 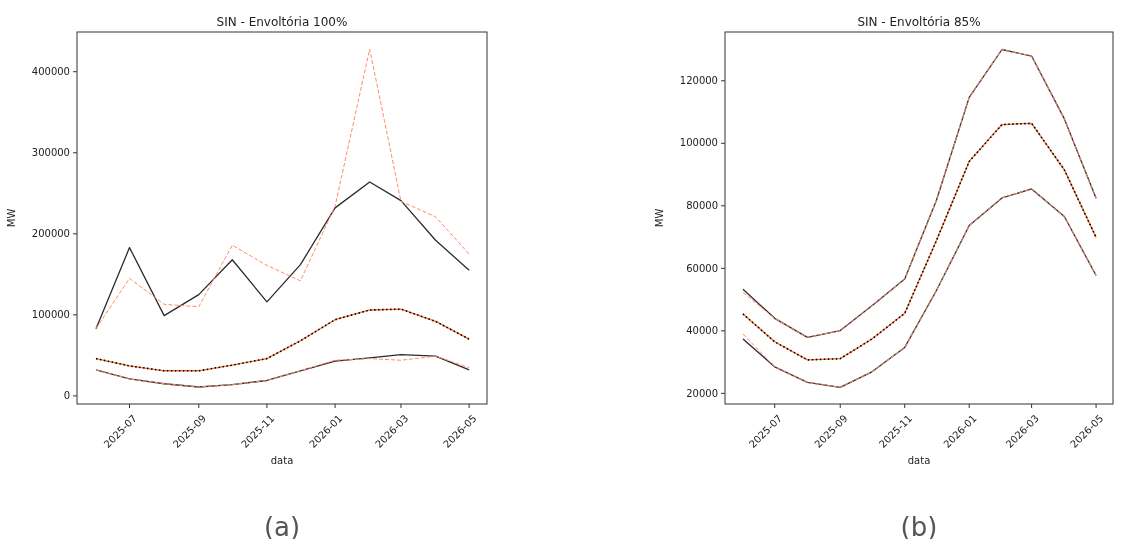 I want to click on text: (b), so click(x=919, y=525).